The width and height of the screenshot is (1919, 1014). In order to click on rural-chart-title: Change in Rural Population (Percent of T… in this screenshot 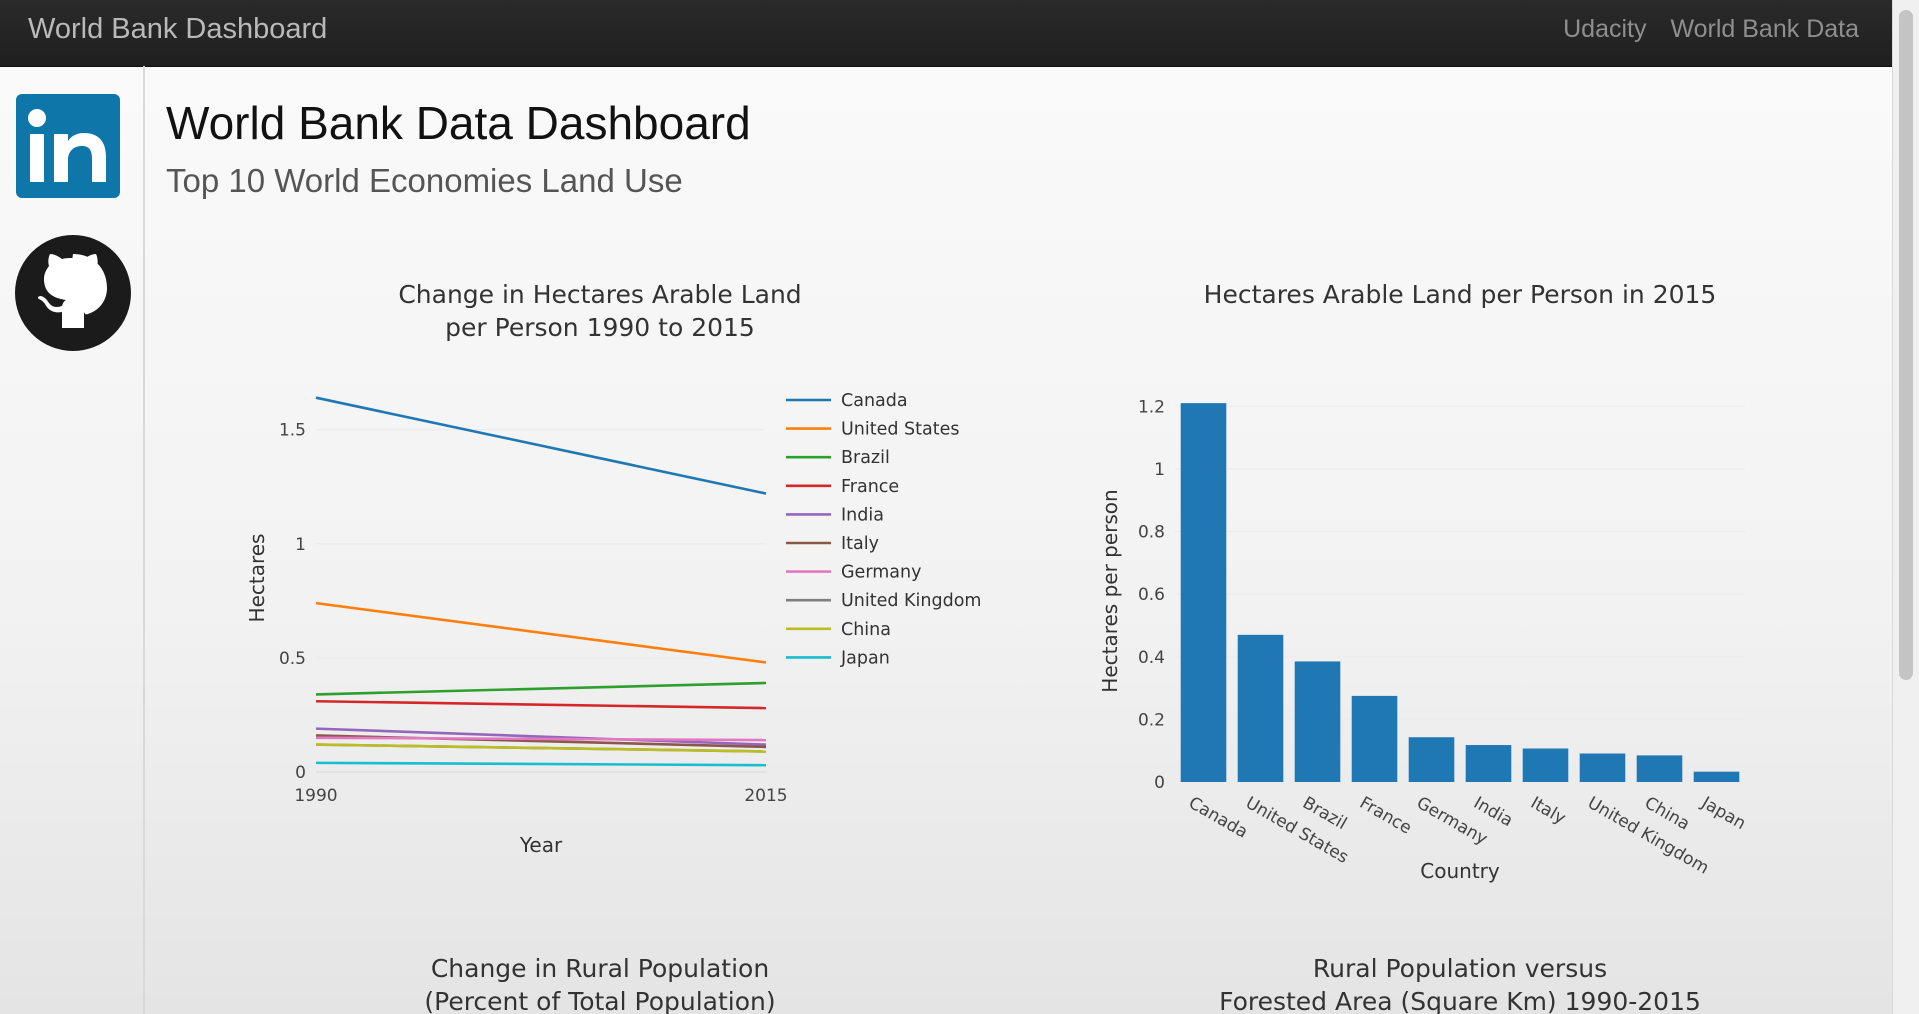, I will do `click(600, 983)`.